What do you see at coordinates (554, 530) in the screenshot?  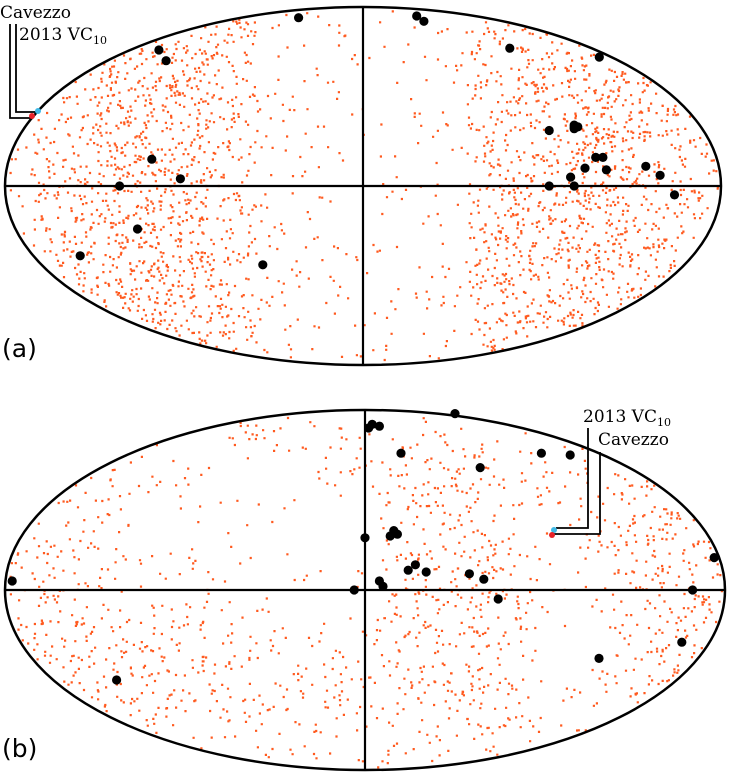 I see `panel-b-vc10-point` at bounding box center [554, 530].